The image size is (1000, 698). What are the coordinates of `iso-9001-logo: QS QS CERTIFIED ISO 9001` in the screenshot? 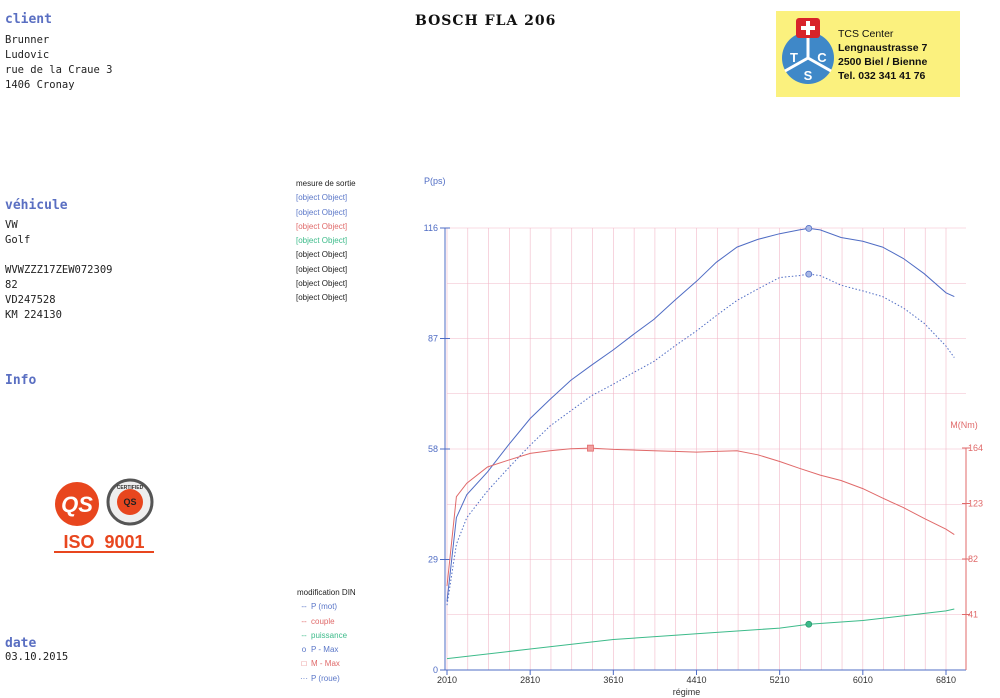 It's located at (104, 515).